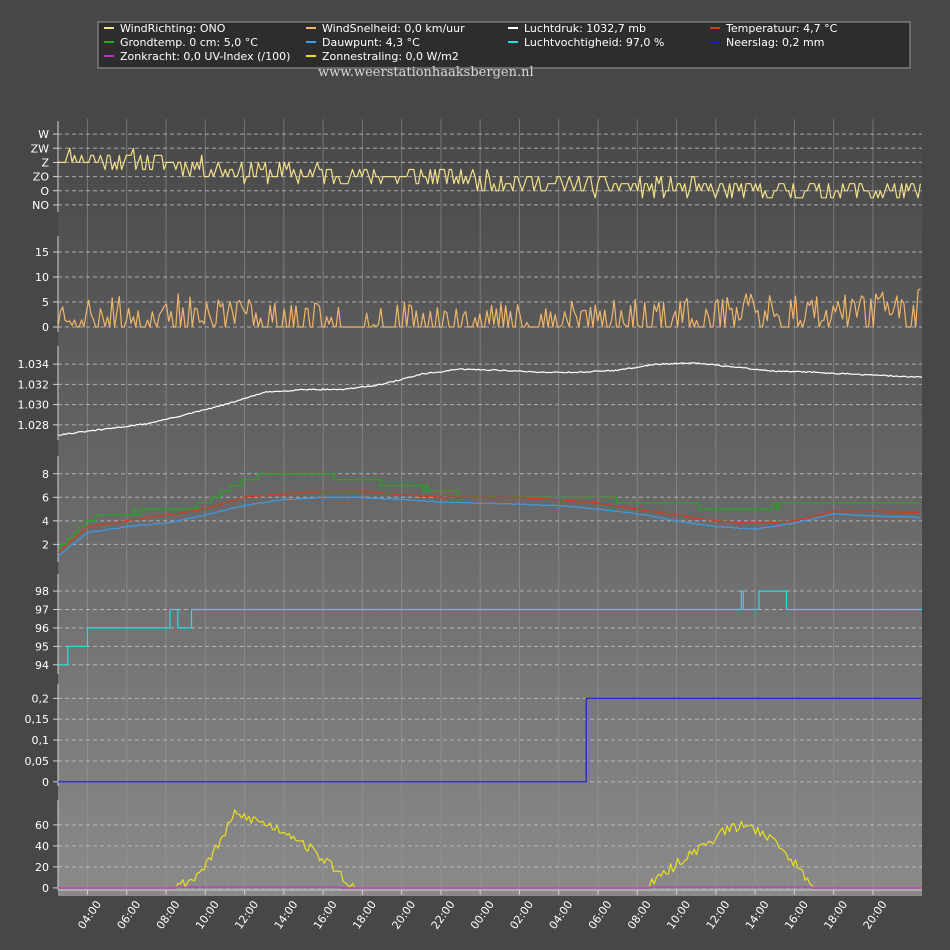 Image resolution: width=950 pixels, height=950 pixels. Describe the element at coordinates (489, 526) in the screenshot. I see `series-dewpoint-line` at that location.